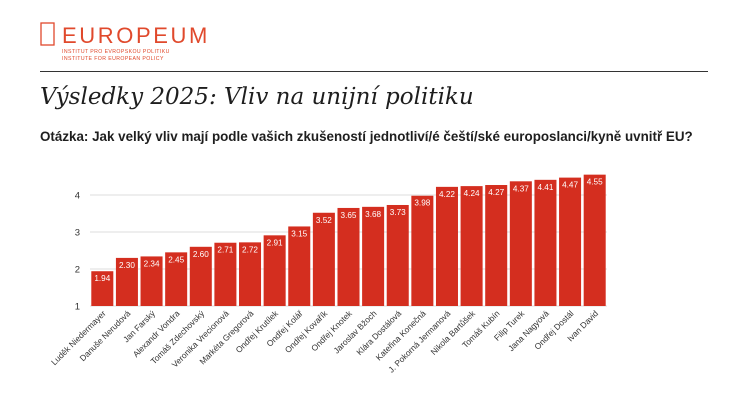 This screenshot has height=420, width=747. Describe the element at coordinates (47, 34) in the screenshot. I see `logo-mark-icon` at that location.